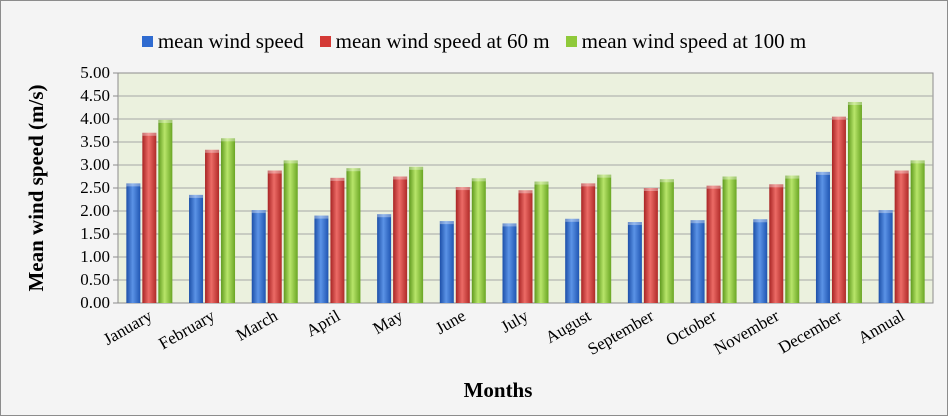 This screenshot has width=948, height=416. What do you see at coordinates (95, 118) in the screenshot?
I see `y-tick-label: 4.00` at bounding box center [95, 118].